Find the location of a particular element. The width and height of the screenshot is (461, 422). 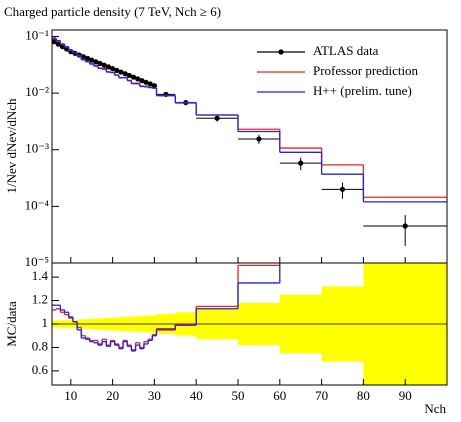

x-axis-label: Nch is located at coordinates (435, 408).